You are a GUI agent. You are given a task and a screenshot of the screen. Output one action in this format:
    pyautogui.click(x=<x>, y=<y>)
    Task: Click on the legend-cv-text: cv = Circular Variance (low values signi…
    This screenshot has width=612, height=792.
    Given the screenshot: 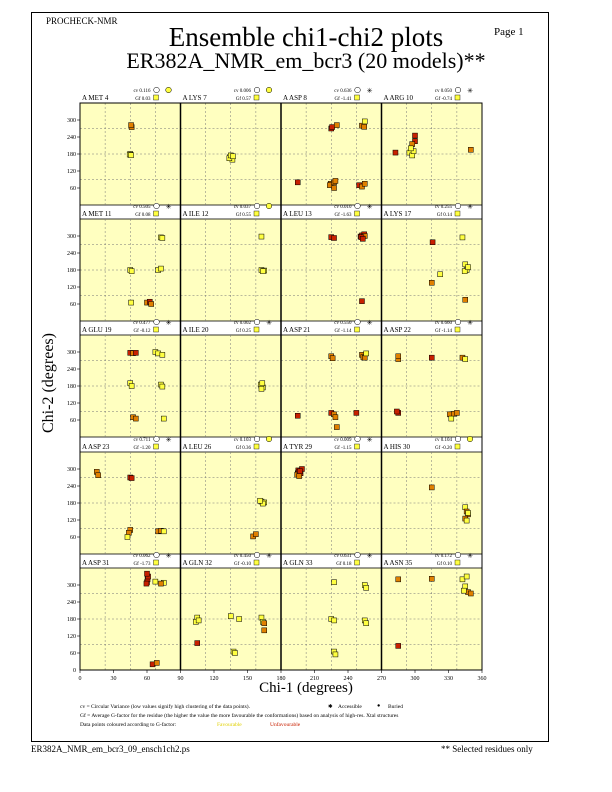 What is the action you would take?
    pyautogui.click(x=165, y=707)
    